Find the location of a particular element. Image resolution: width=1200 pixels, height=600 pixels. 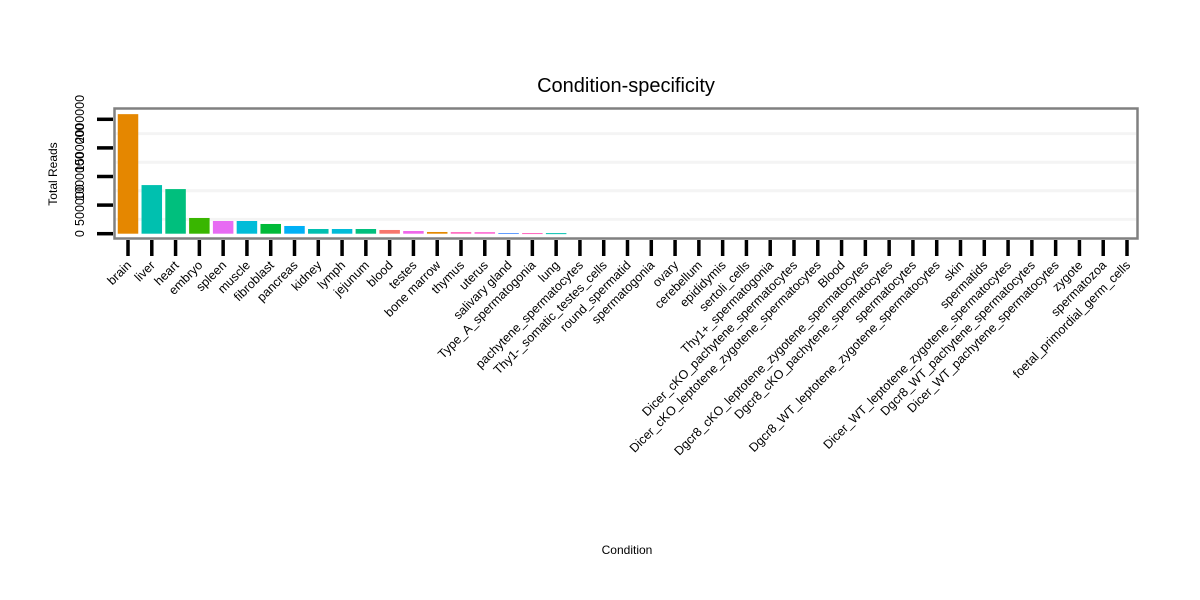

y-tick-label: 0 is located at coordinates (80, 233).